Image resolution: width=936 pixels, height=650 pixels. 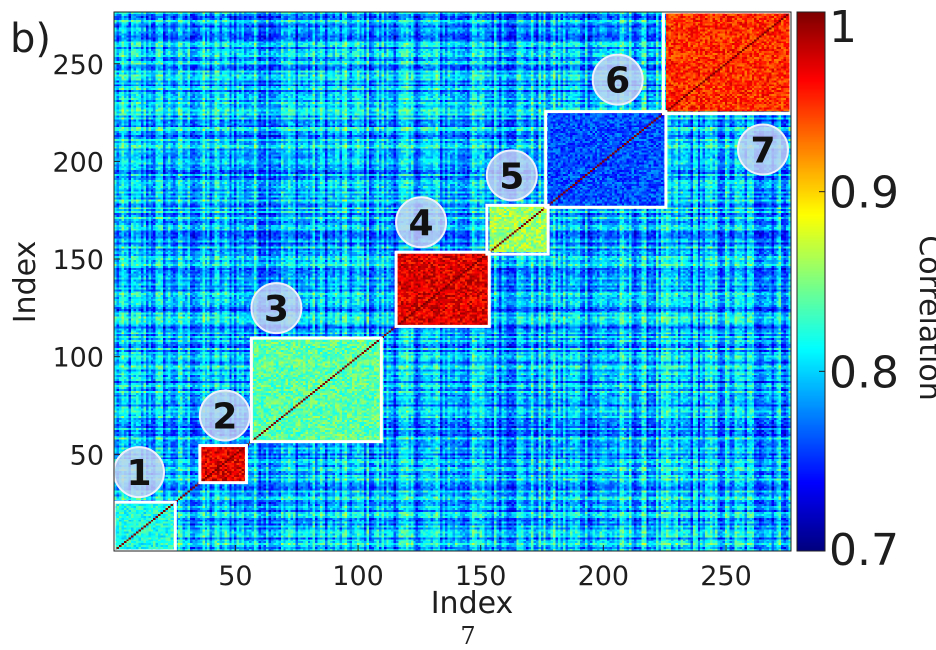 What do you see at coordinates (25, 282) in the screenshot?
I see `y-axis-label: Index` at bounding box center [25, 282].